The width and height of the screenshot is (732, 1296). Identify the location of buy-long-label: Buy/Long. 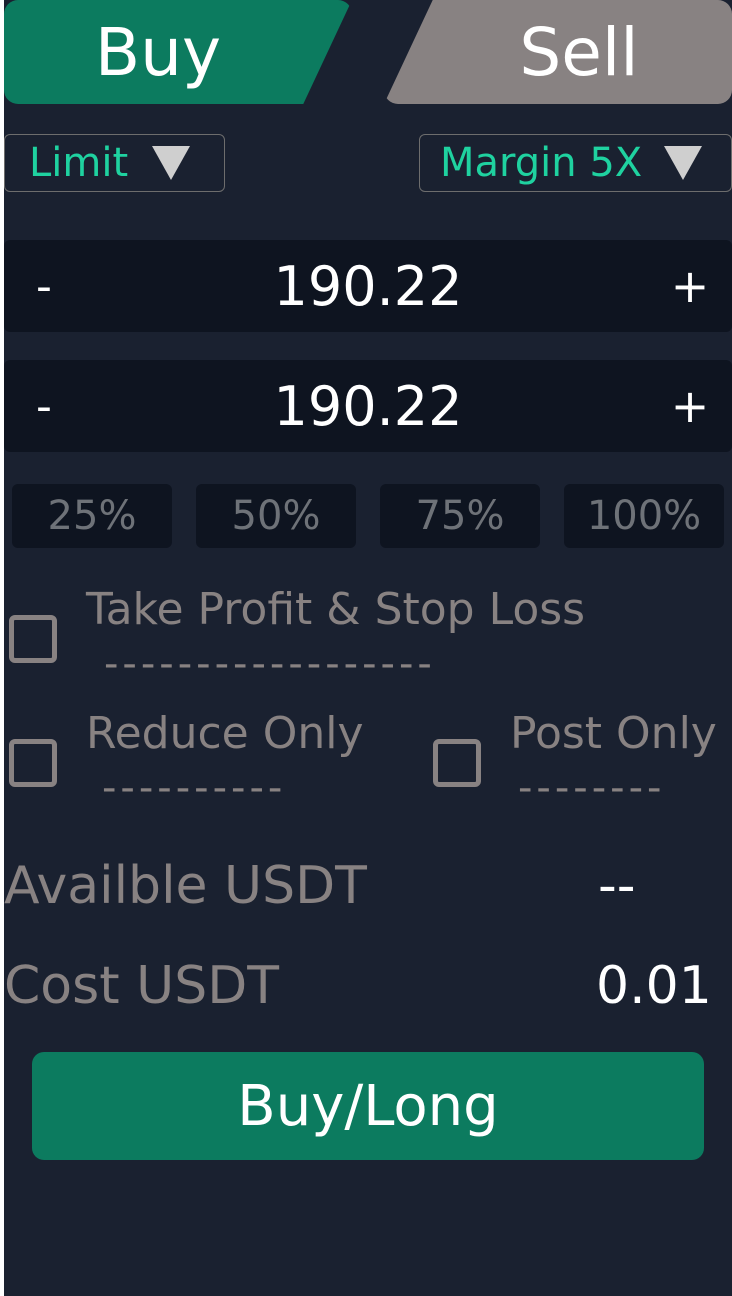
(368, 1106).